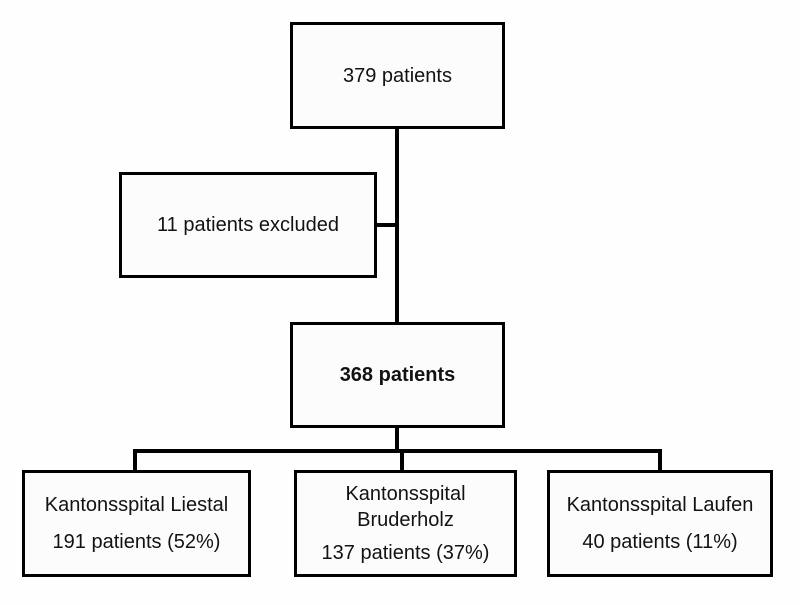 The image size is (800, 605). Describe the element at coordinates (136, 542) in the screenshot. I see `site-count: 191 patients (52%)` at that location.